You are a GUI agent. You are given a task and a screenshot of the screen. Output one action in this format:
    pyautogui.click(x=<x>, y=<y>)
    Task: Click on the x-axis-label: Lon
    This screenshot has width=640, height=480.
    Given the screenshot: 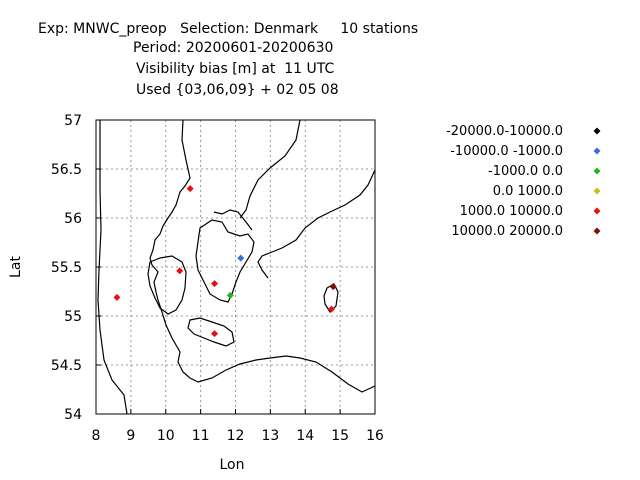 What is the action you would take?
    pyautogui.click(x=232, y=465)
    